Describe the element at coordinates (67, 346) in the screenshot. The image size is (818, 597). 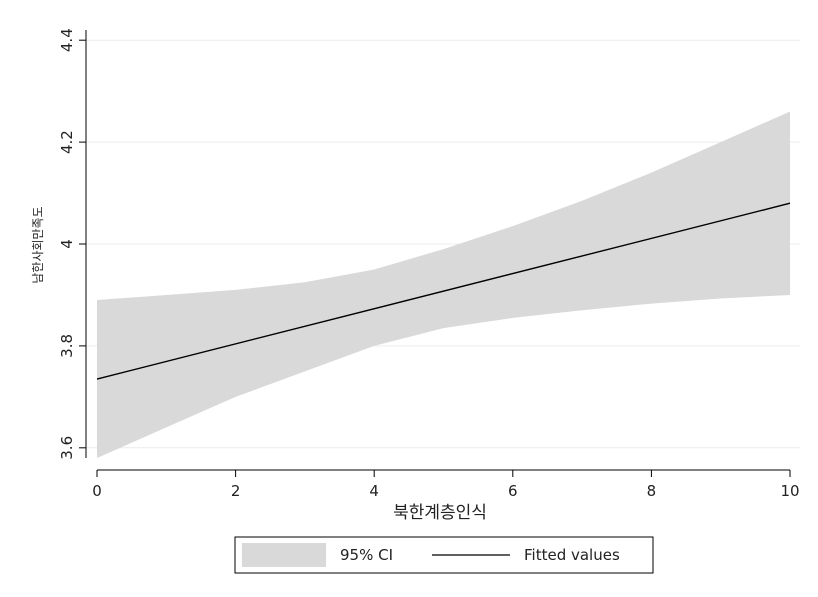
I see `y-tick-label: 3.8` at that location.